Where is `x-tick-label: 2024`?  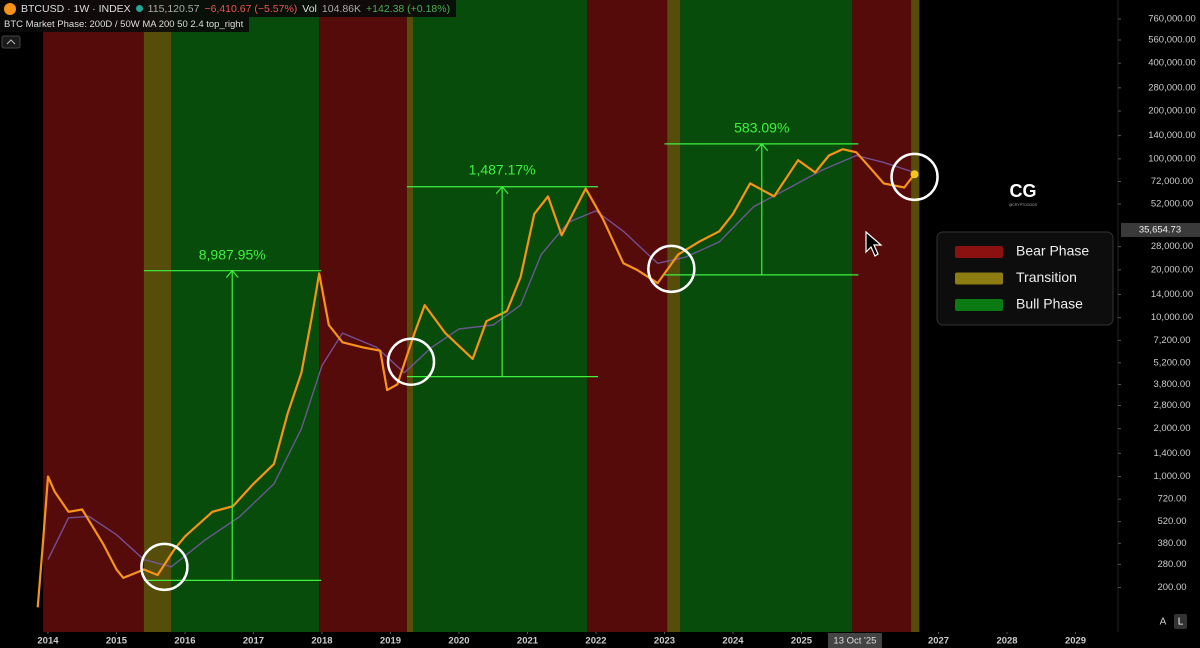 x-tick-label: 2024 is located at coordinates (733, 641).